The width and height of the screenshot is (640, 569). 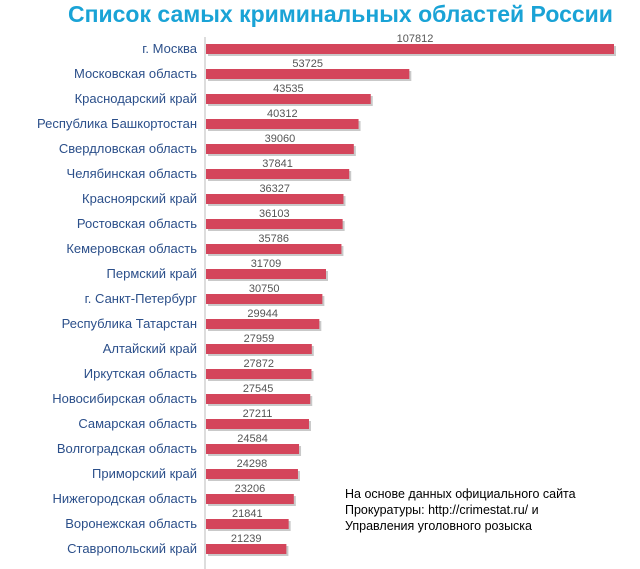 I want to click on category-label: Воронежская область, so click(x=131, y=523).